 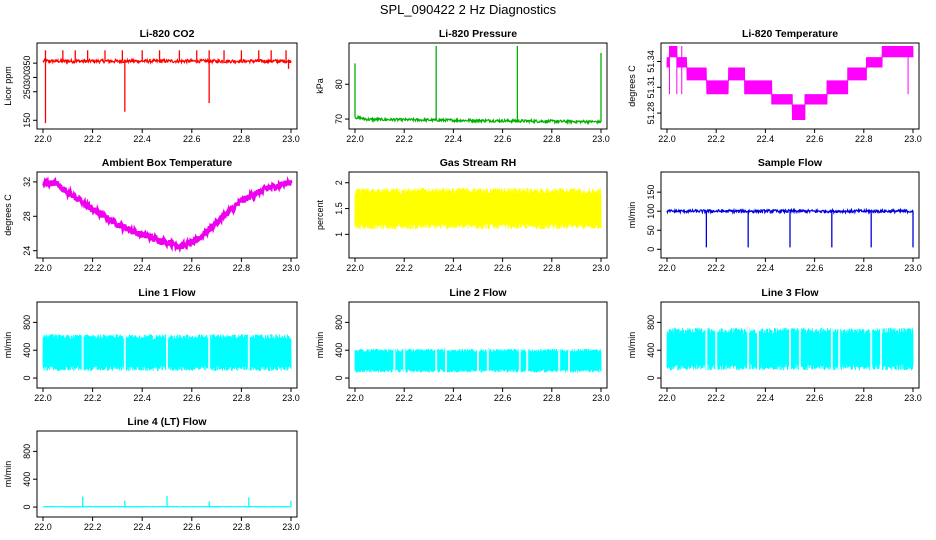 What do you see at coordinates (478, 293) in the screenshot?
I see `panel-title: Line 2 Flow` at bounding box center [478, 293].